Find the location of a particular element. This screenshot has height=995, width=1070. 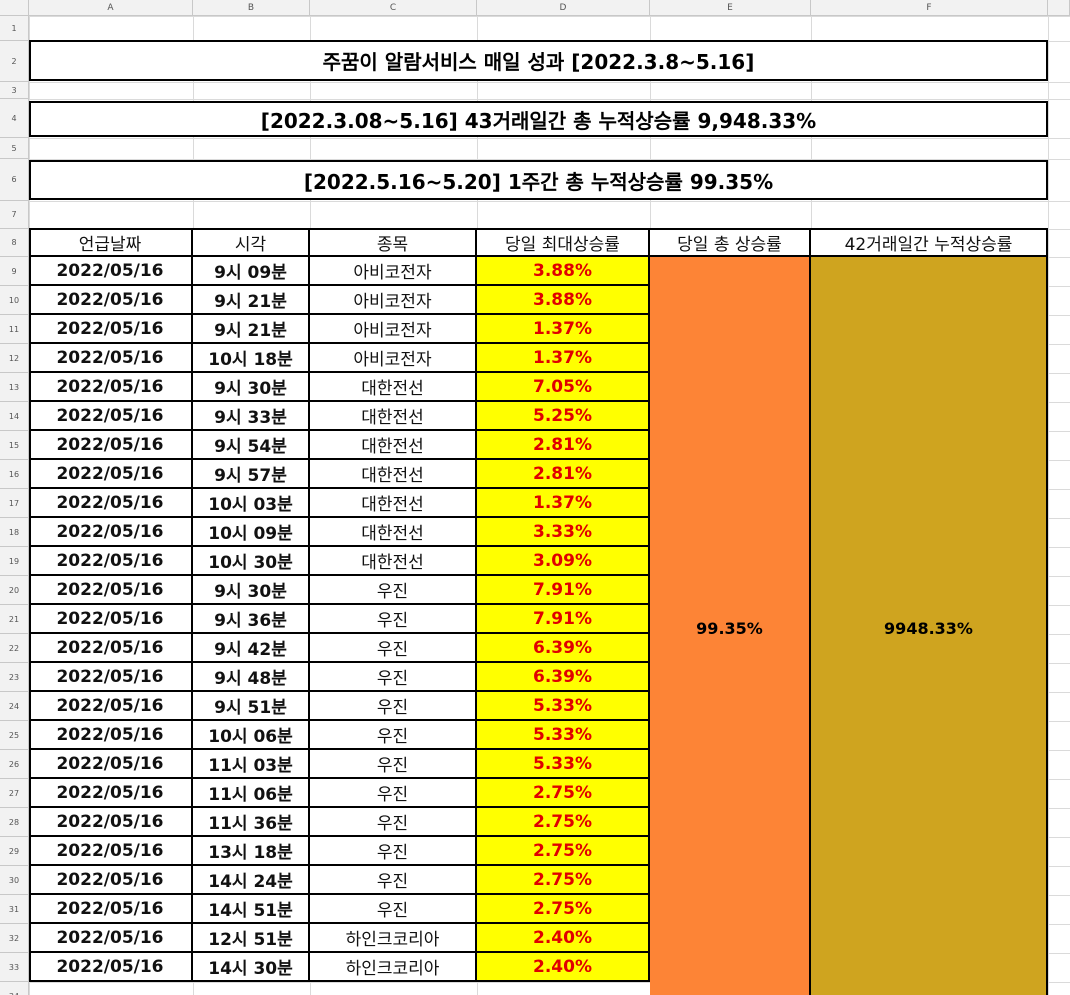

row-header-7: 7 is located at coordinates (14, 215).